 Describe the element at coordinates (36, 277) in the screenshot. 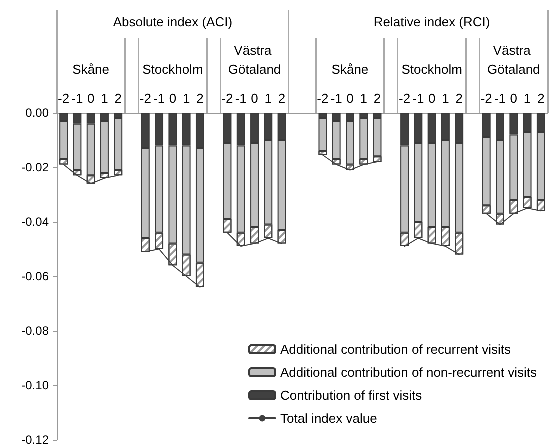

I see `y-tick-label: -0.06` at that location.